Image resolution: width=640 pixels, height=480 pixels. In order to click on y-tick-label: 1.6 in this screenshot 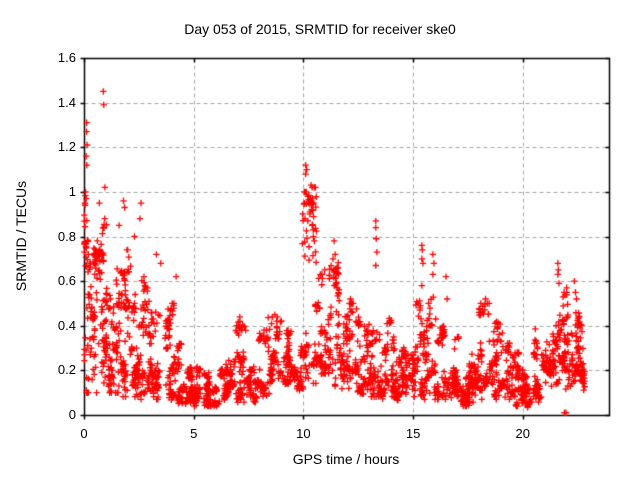, I will do `click(66, 57)`.